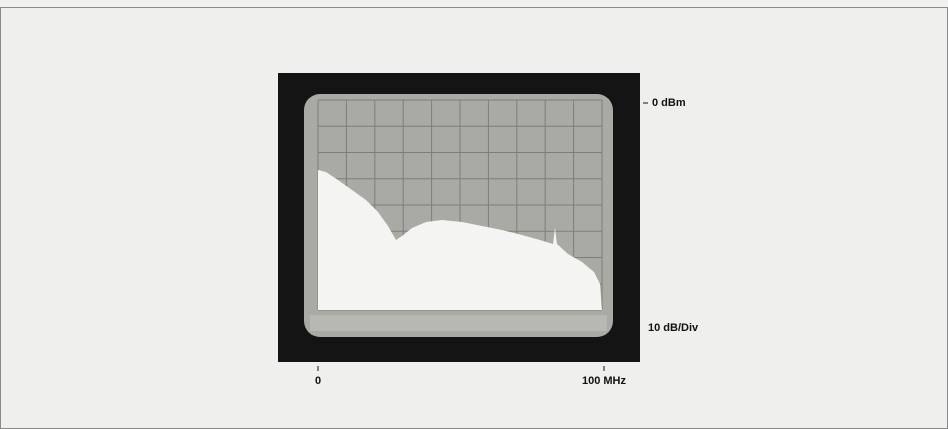  I want to click on spectrum-trace, so click(460, 240).